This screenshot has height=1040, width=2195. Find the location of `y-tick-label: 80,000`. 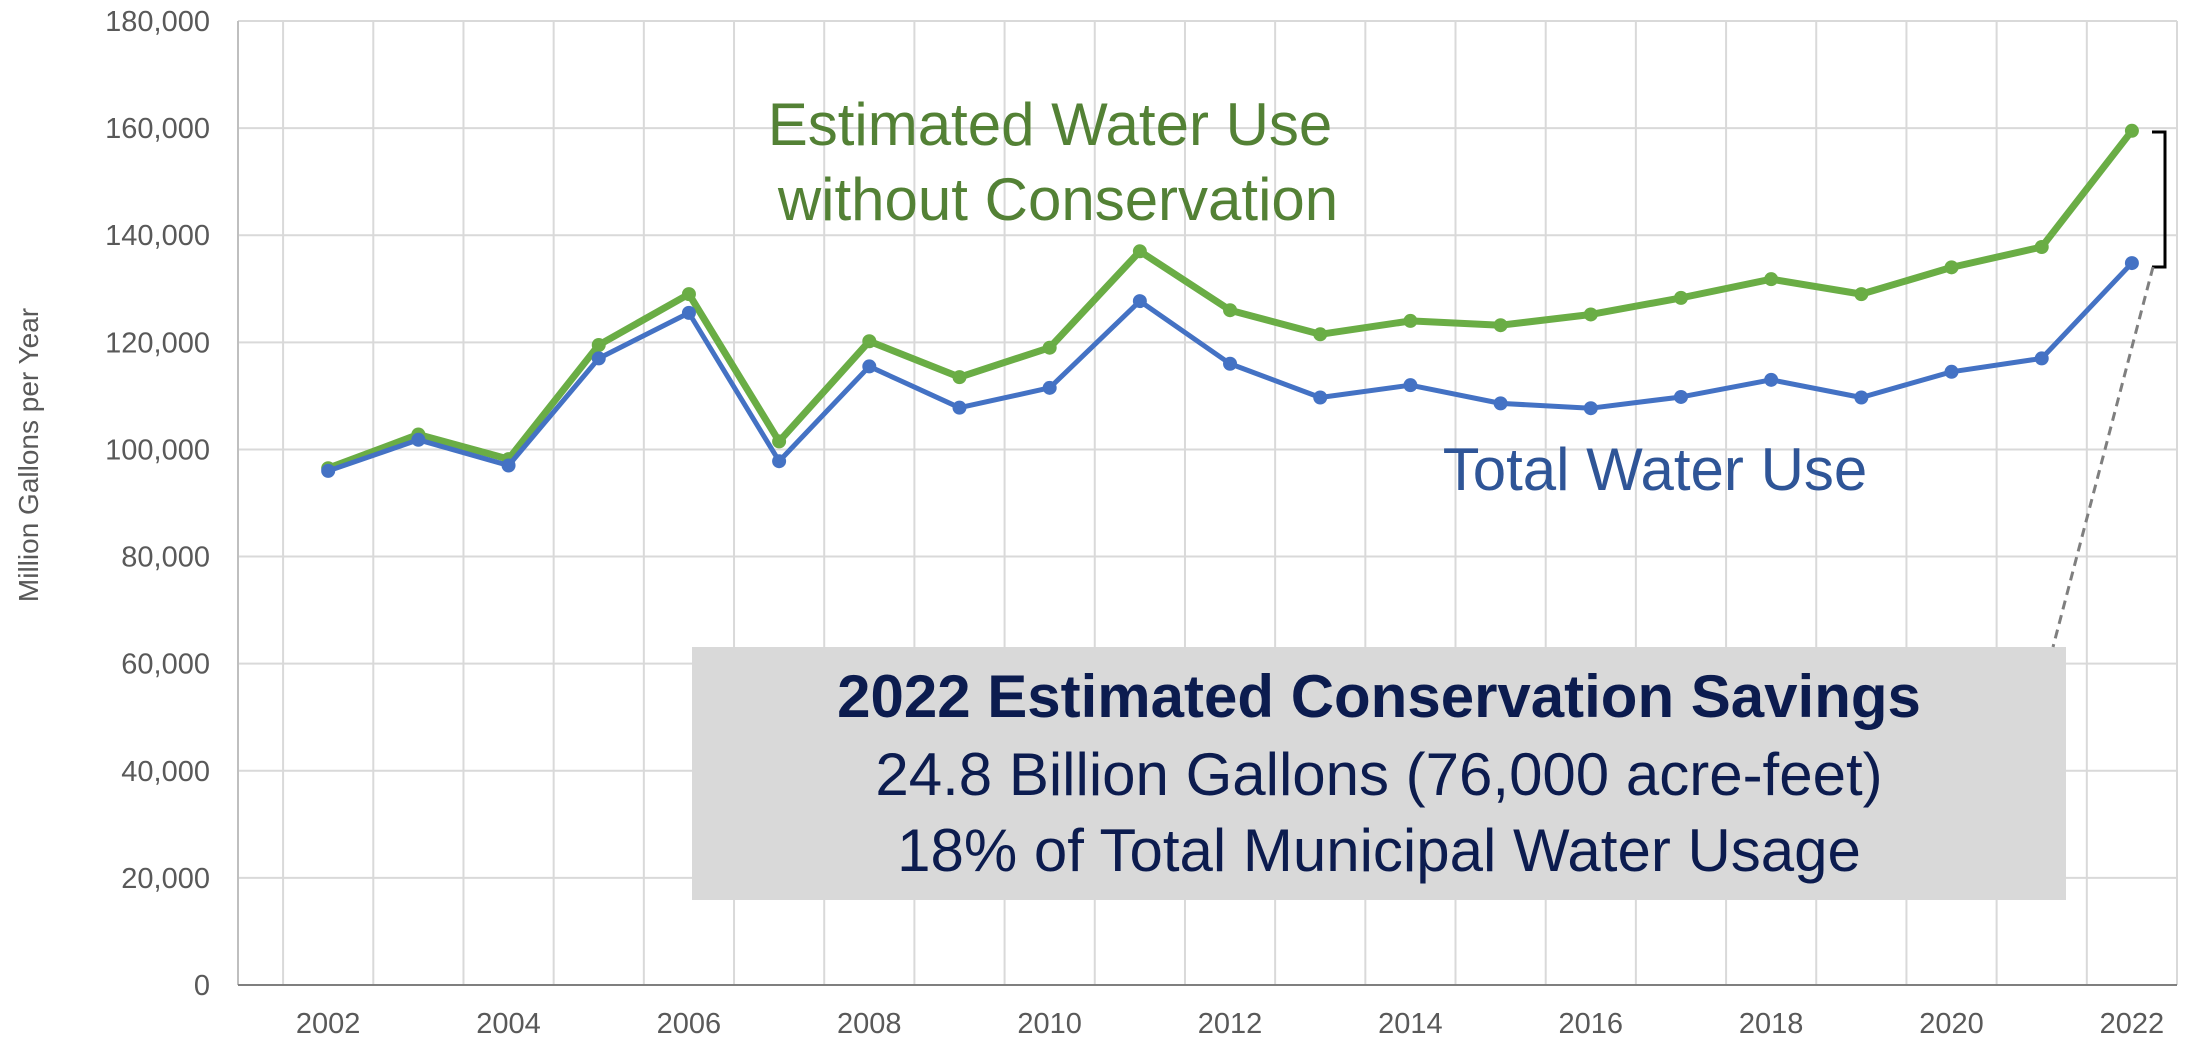

y-tick-label: 80,000 is located at coordinates (165, 558).